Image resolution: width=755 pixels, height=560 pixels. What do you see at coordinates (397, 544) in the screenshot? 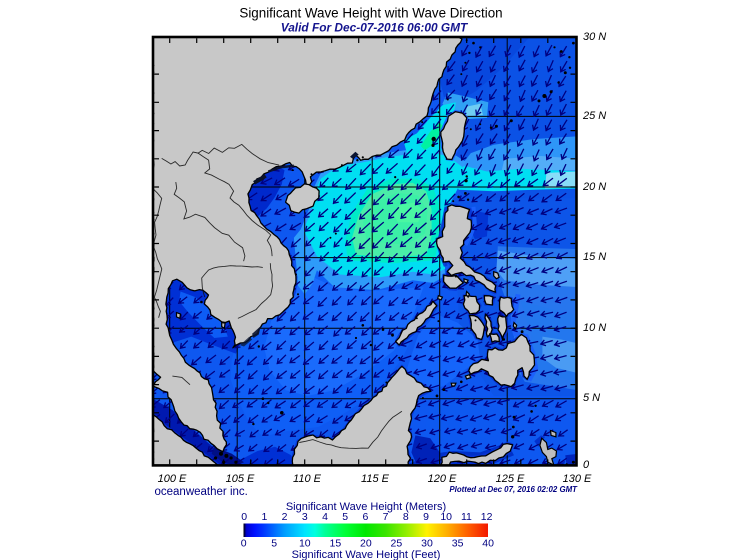
I see `svg-text: 25` at bounding box center [397, 544].